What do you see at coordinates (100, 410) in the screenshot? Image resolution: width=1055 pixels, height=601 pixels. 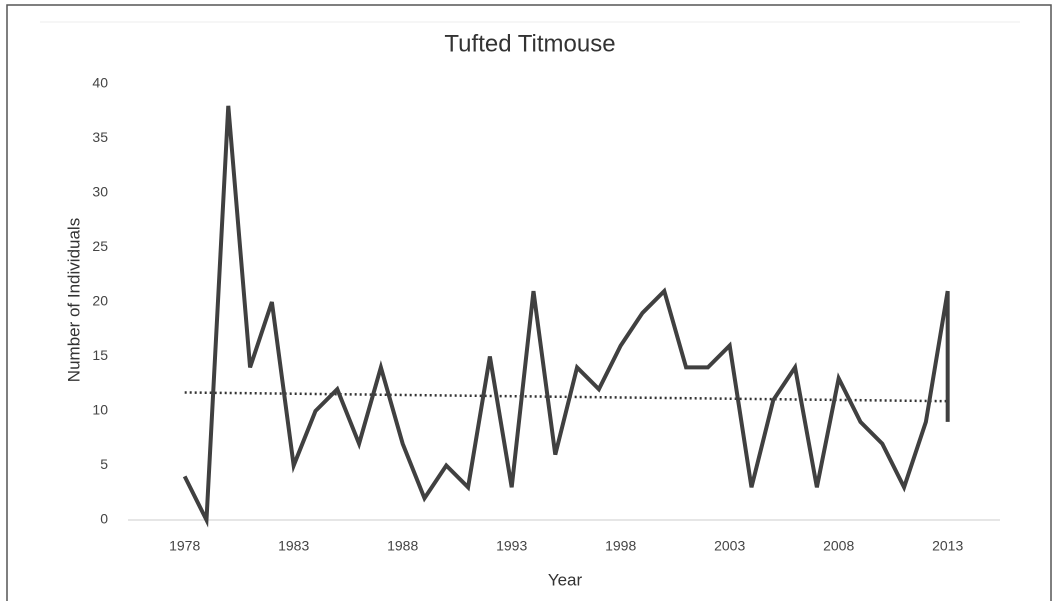 I see `y-tick-label: 10` at bounding box center [100, 410].